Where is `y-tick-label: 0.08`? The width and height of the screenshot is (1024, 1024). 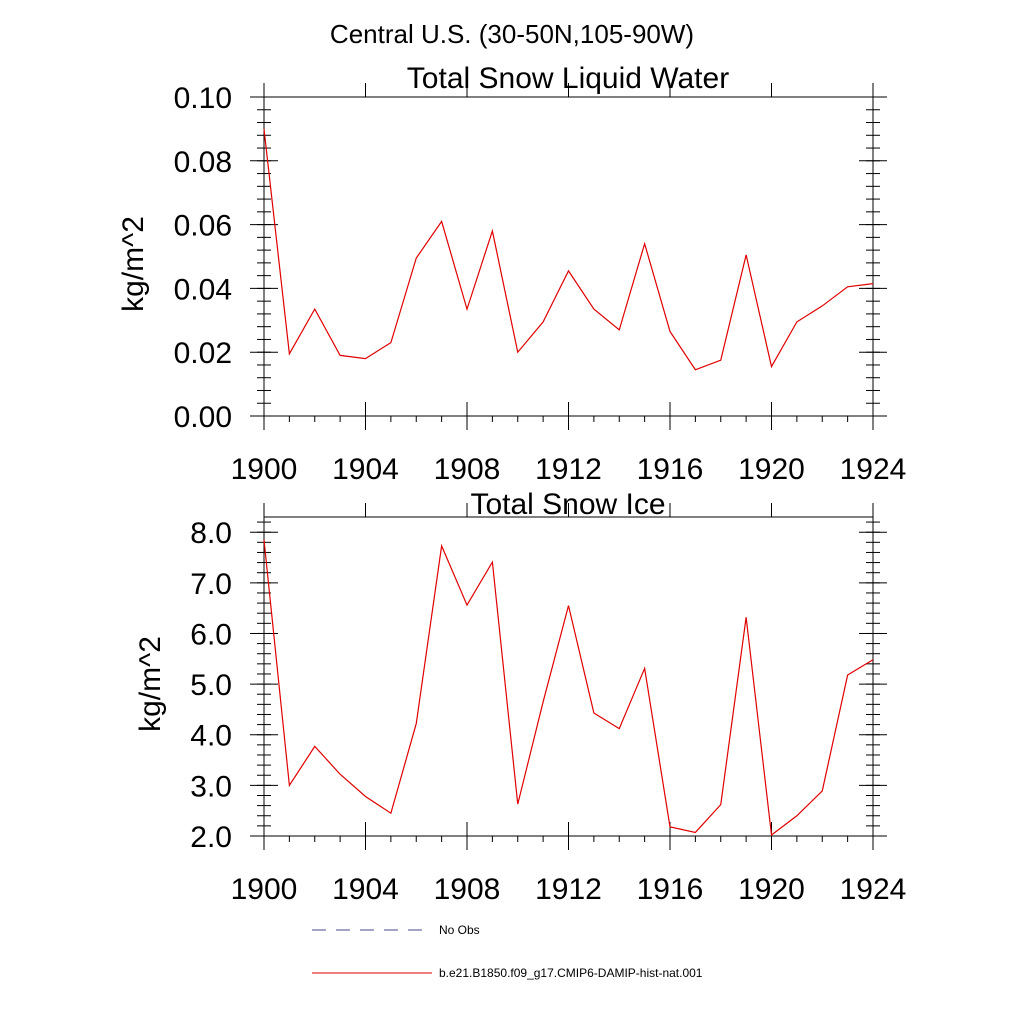
y-tick-label: 0.08 is located at coordinates (203, 162).